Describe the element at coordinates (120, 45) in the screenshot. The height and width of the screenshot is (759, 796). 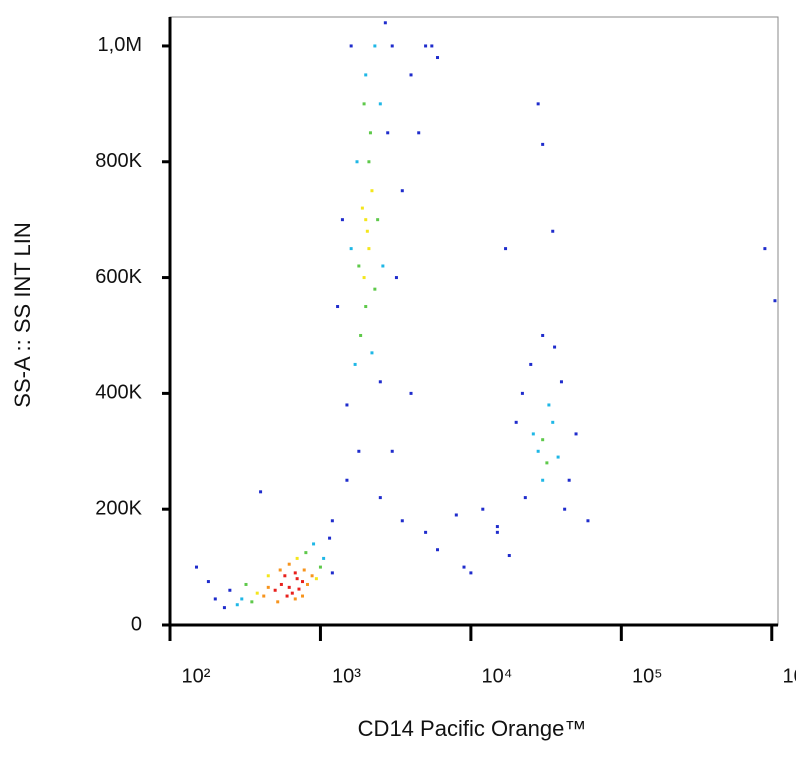
I see `y-tick-label: 1,0M` at that location.